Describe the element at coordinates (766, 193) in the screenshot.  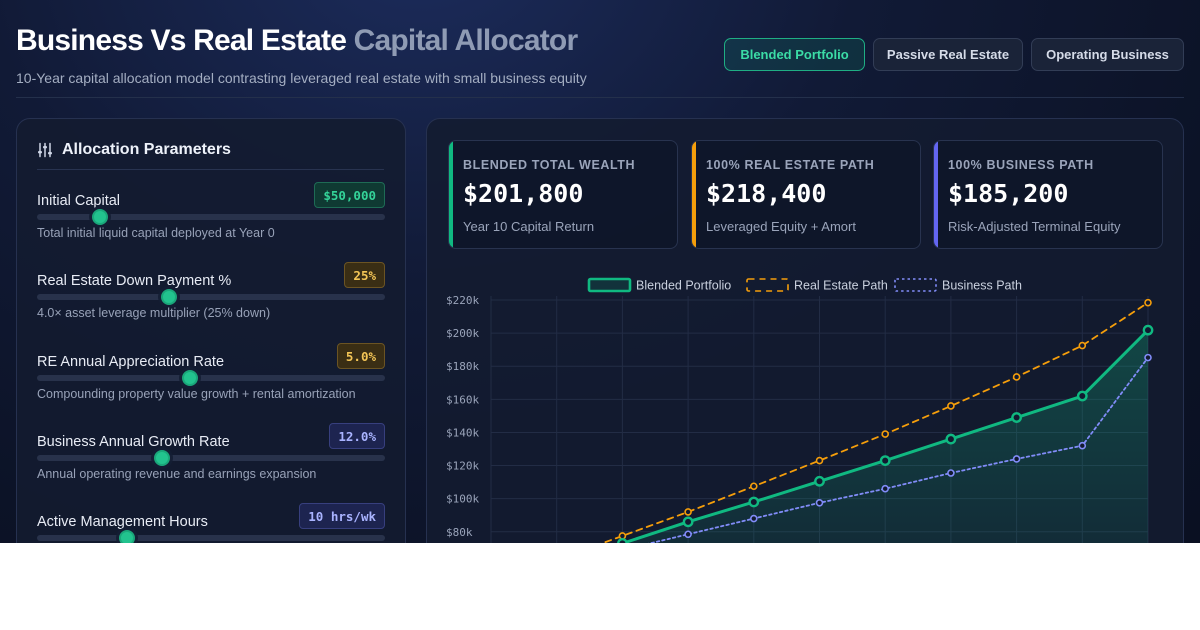
I see `kpi-value: $218,400` at that location.